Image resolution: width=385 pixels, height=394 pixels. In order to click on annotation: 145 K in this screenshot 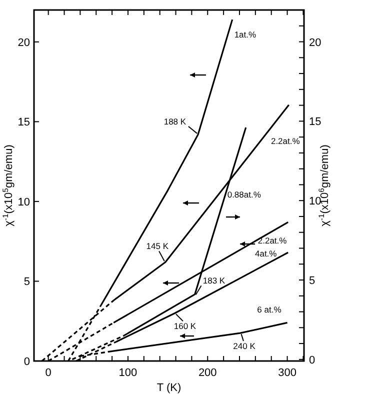, I will do `click(157, 246)`.